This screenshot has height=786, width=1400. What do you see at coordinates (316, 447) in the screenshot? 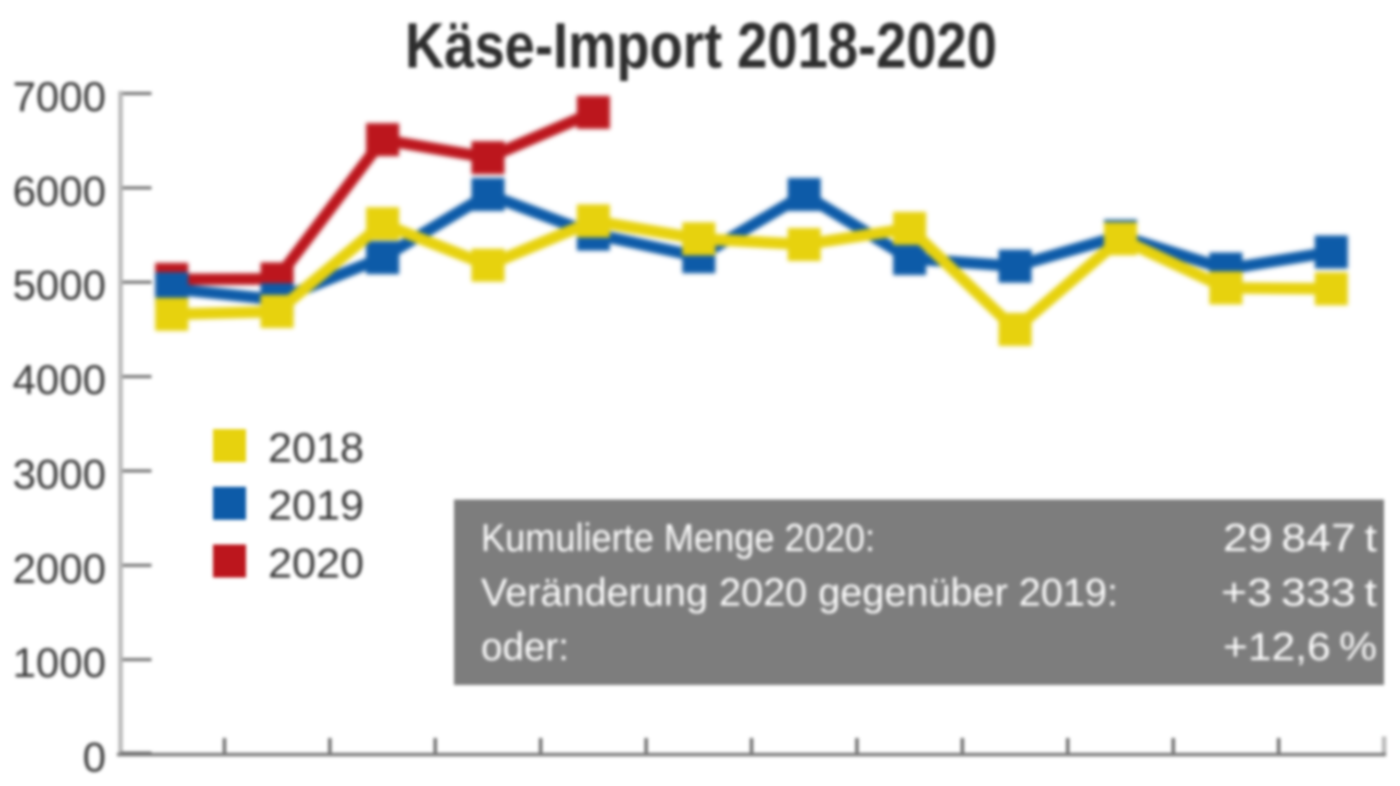
I see `svg-text: 2018` at bounding box center [316, 447].